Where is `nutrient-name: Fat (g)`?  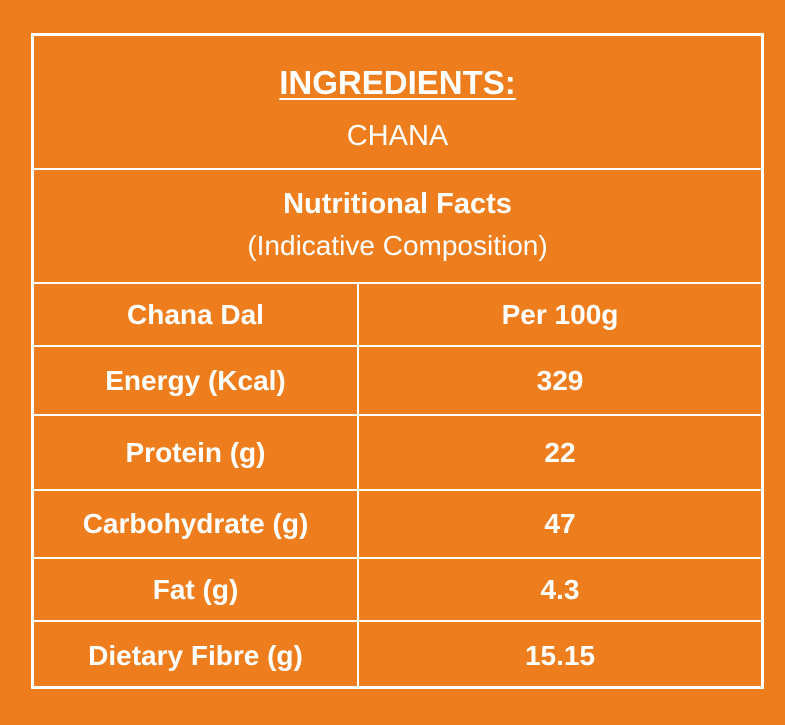 nutrient-name: Fat (g) is located at coordinates (196, 589).